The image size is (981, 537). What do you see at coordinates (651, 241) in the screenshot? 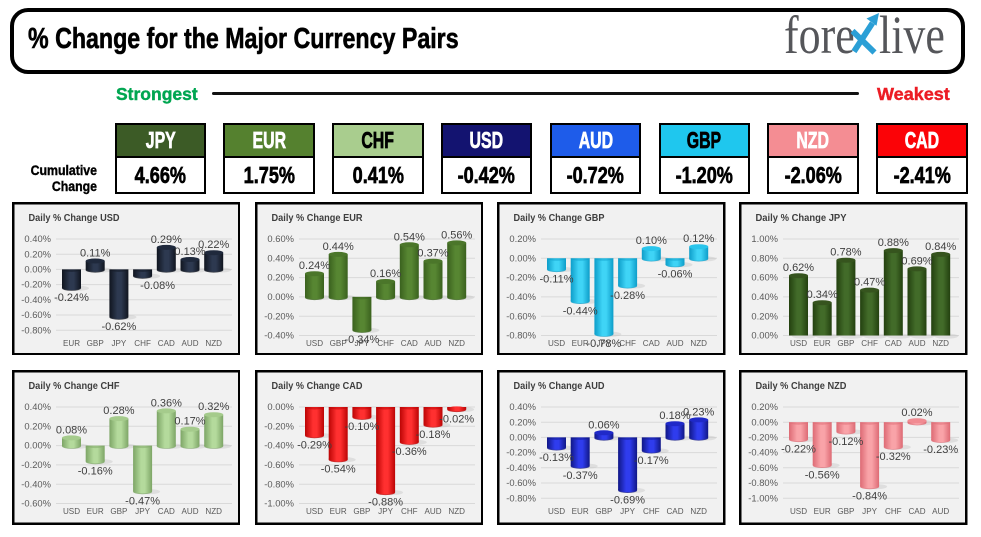
I see `svg-text: 0.10%` at bounding box center [651, 241].